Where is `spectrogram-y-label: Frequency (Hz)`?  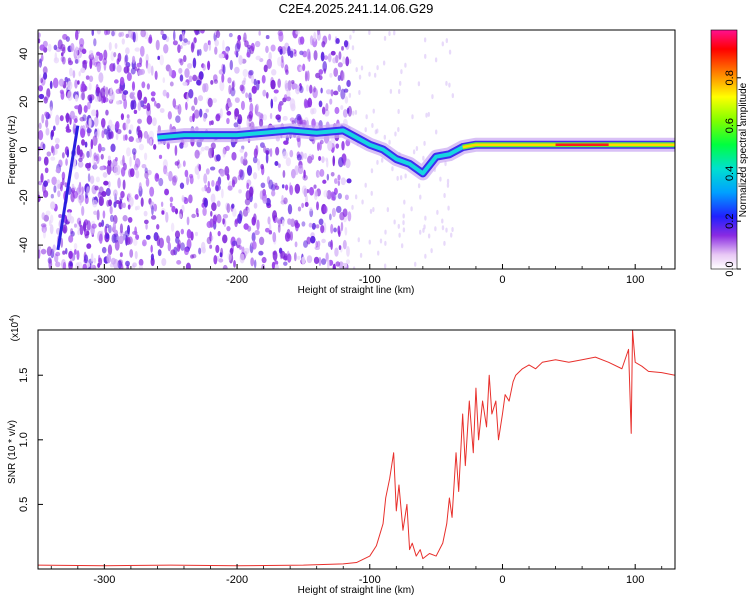
spectrogram-y-label: Frequency (Hz) is located at coordinates (12, 150).